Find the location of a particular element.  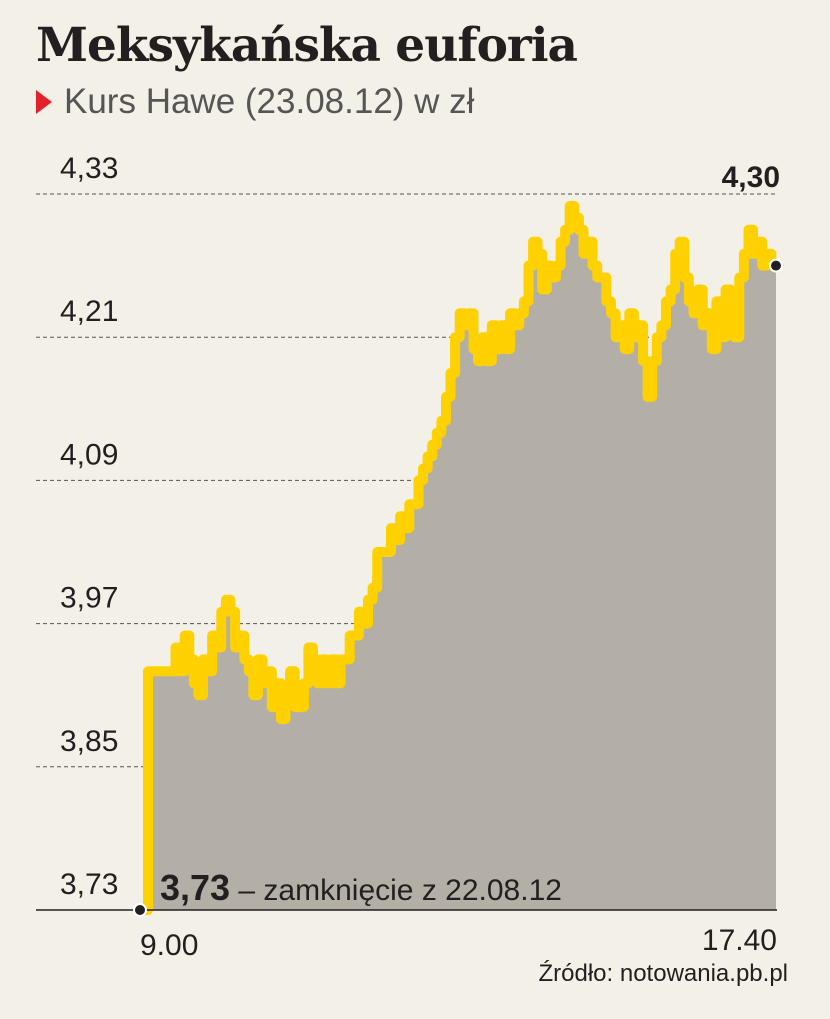

x-start-label: 9.00 is located at coordinates (169, 945).